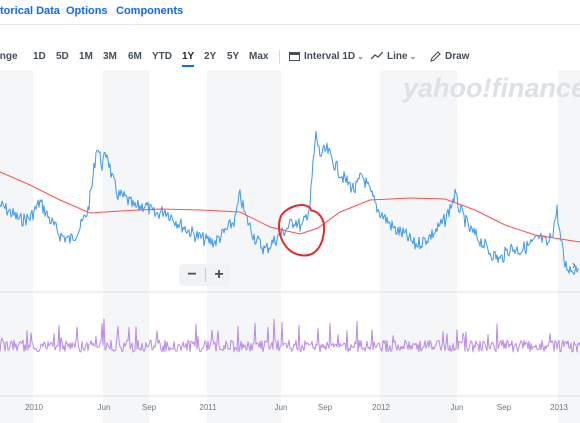 Image resolution: width=580 pixels, height=423 pixels. Describe the element at coordinates (490, 88) in the screenshot. I see `yahoo-finance-logo: yahoo!finance` at that location.